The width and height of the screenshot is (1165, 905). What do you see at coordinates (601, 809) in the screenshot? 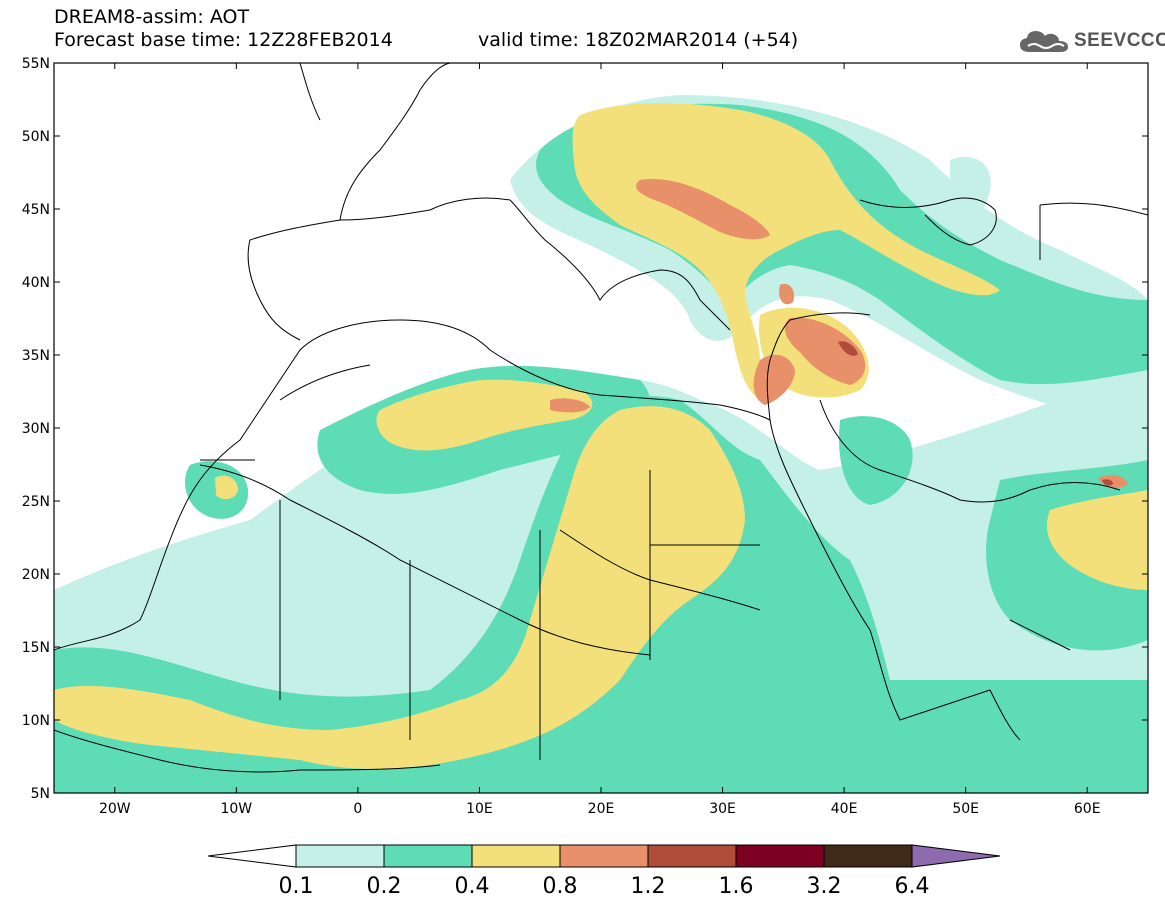
I see `lon-tick-label: 20E` at bounding box center [601, 809].